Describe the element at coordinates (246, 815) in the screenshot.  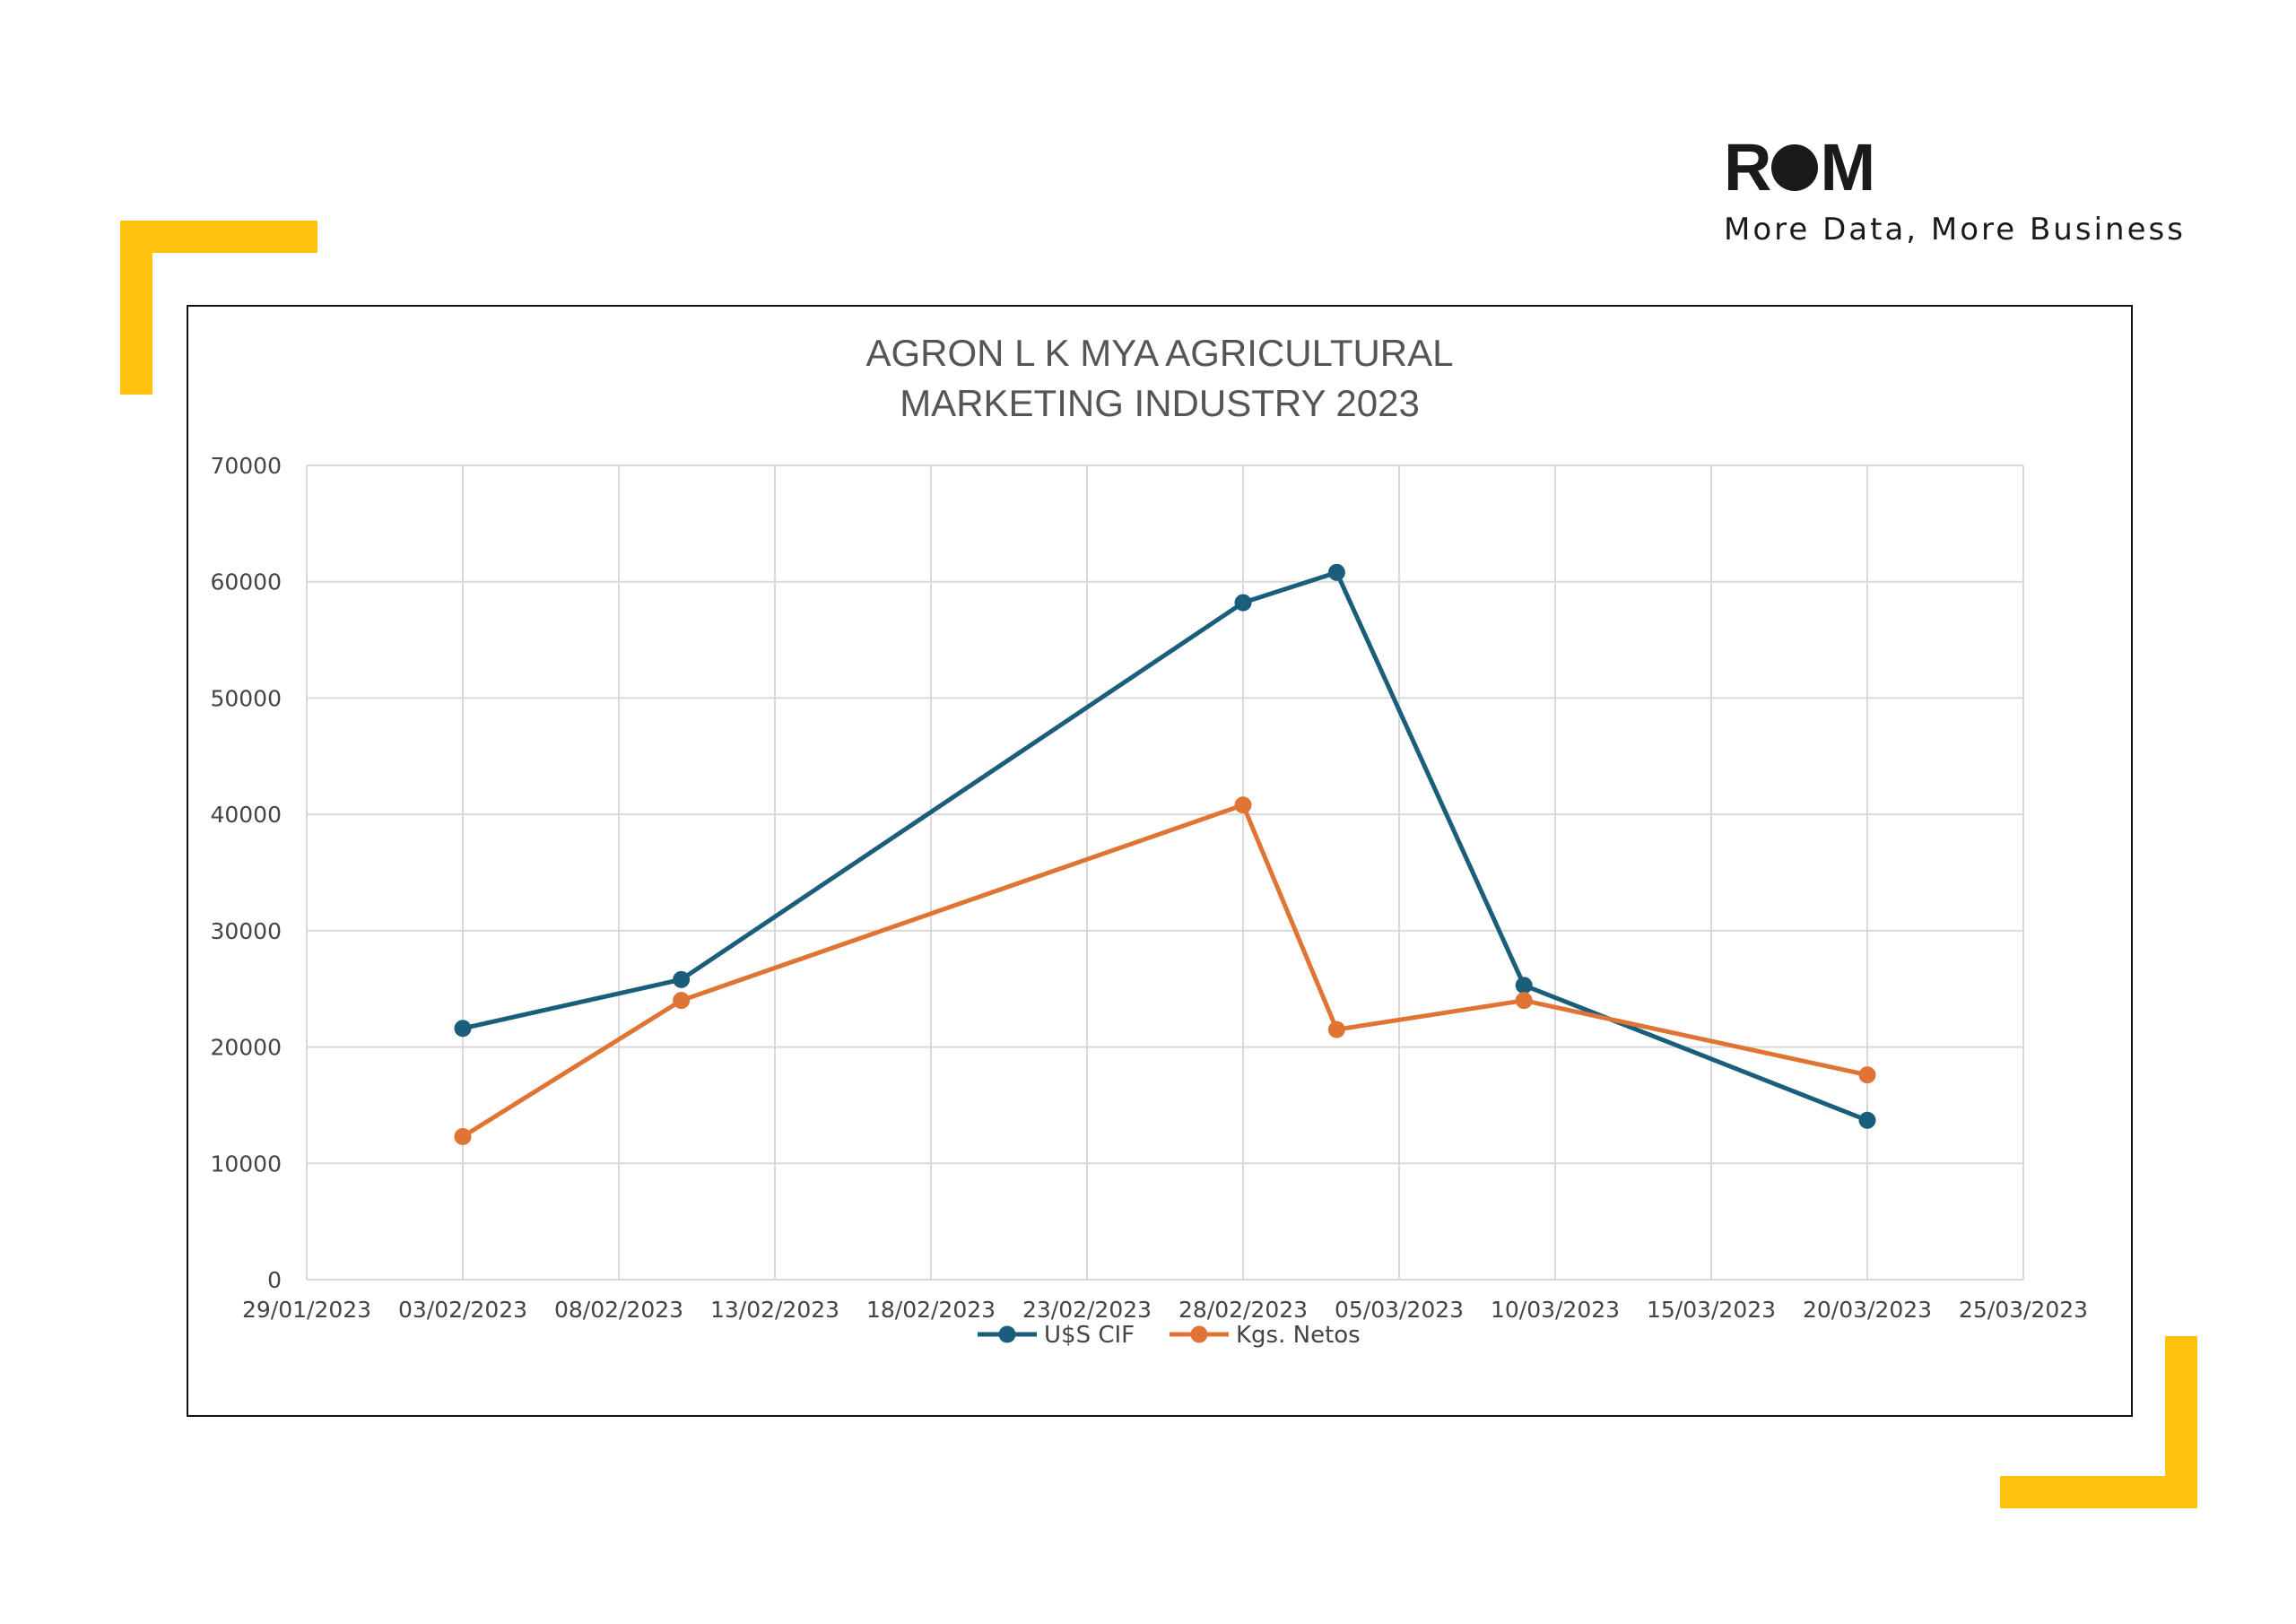
I see `y-tick-label: 40000` at that location.